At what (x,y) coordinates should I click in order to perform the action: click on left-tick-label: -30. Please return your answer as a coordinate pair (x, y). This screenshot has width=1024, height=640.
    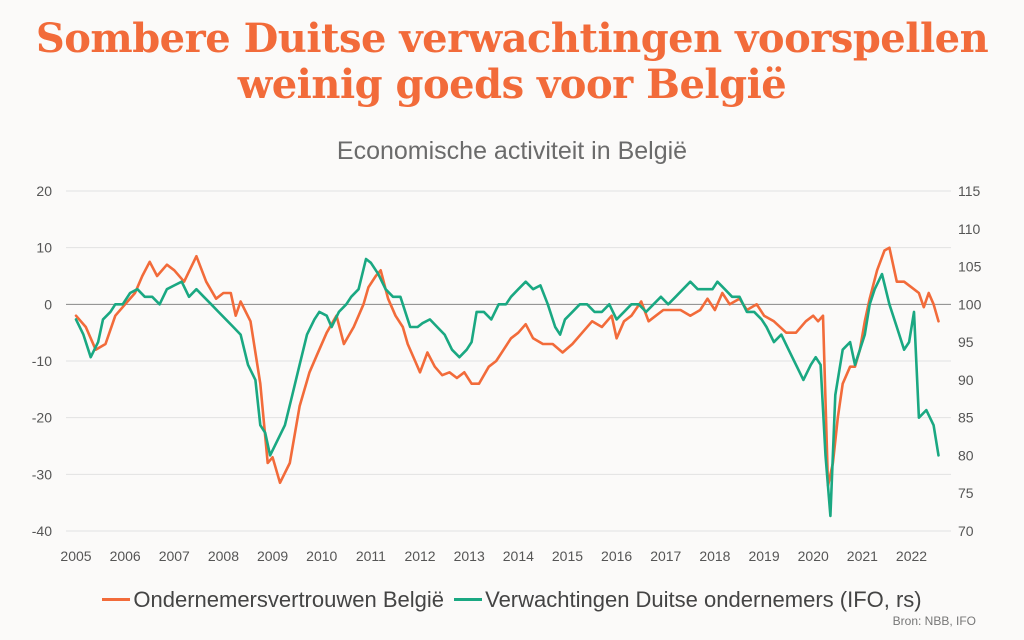
    Looking at the image, I should click on (42, 474).